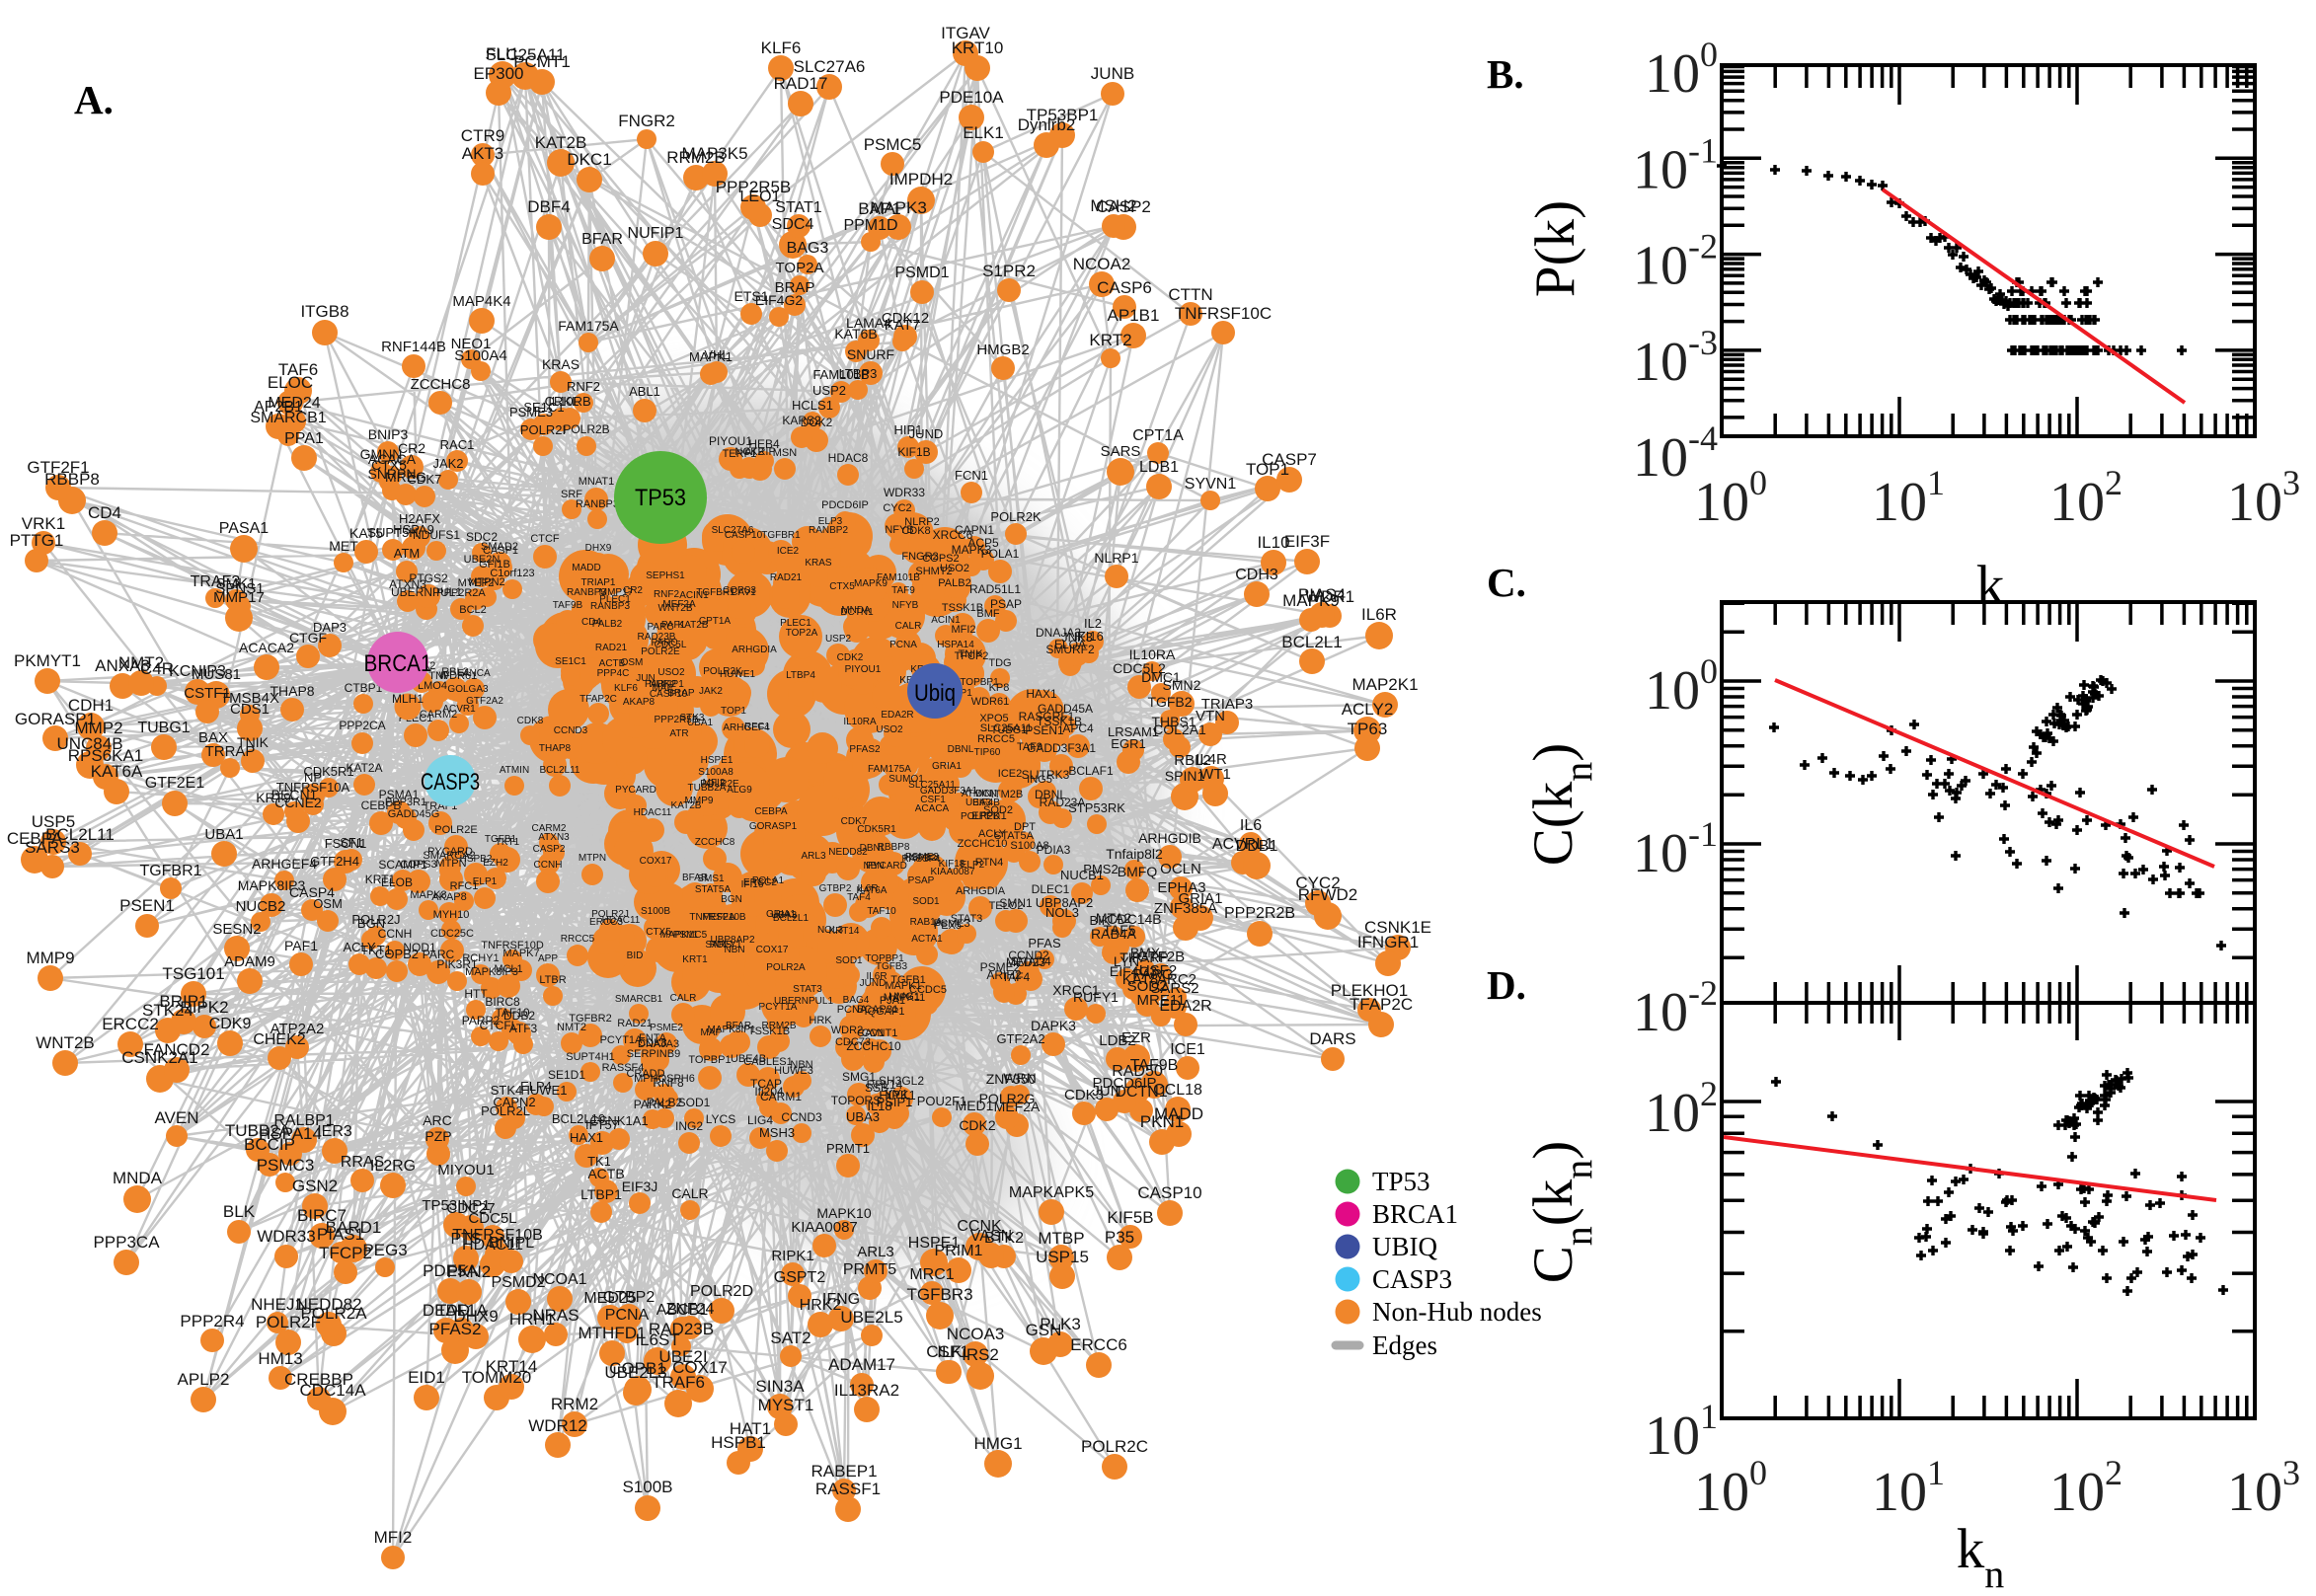 This screenshot has height=1596, width=2316. What do you see at coordinates (399, 794) in the screenshot?
I see `svg-text: PSMA1` at bounding box center [399, 794].